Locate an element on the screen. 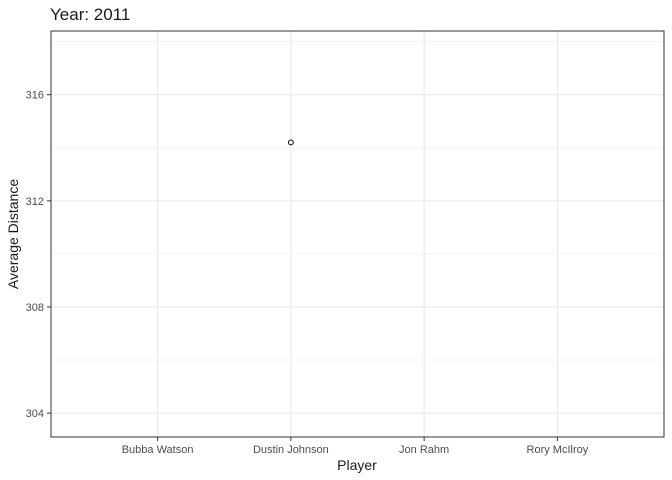 This screenshot has height=480, width=672. y-tick-label: 304 is located at coordinates (35, 414).